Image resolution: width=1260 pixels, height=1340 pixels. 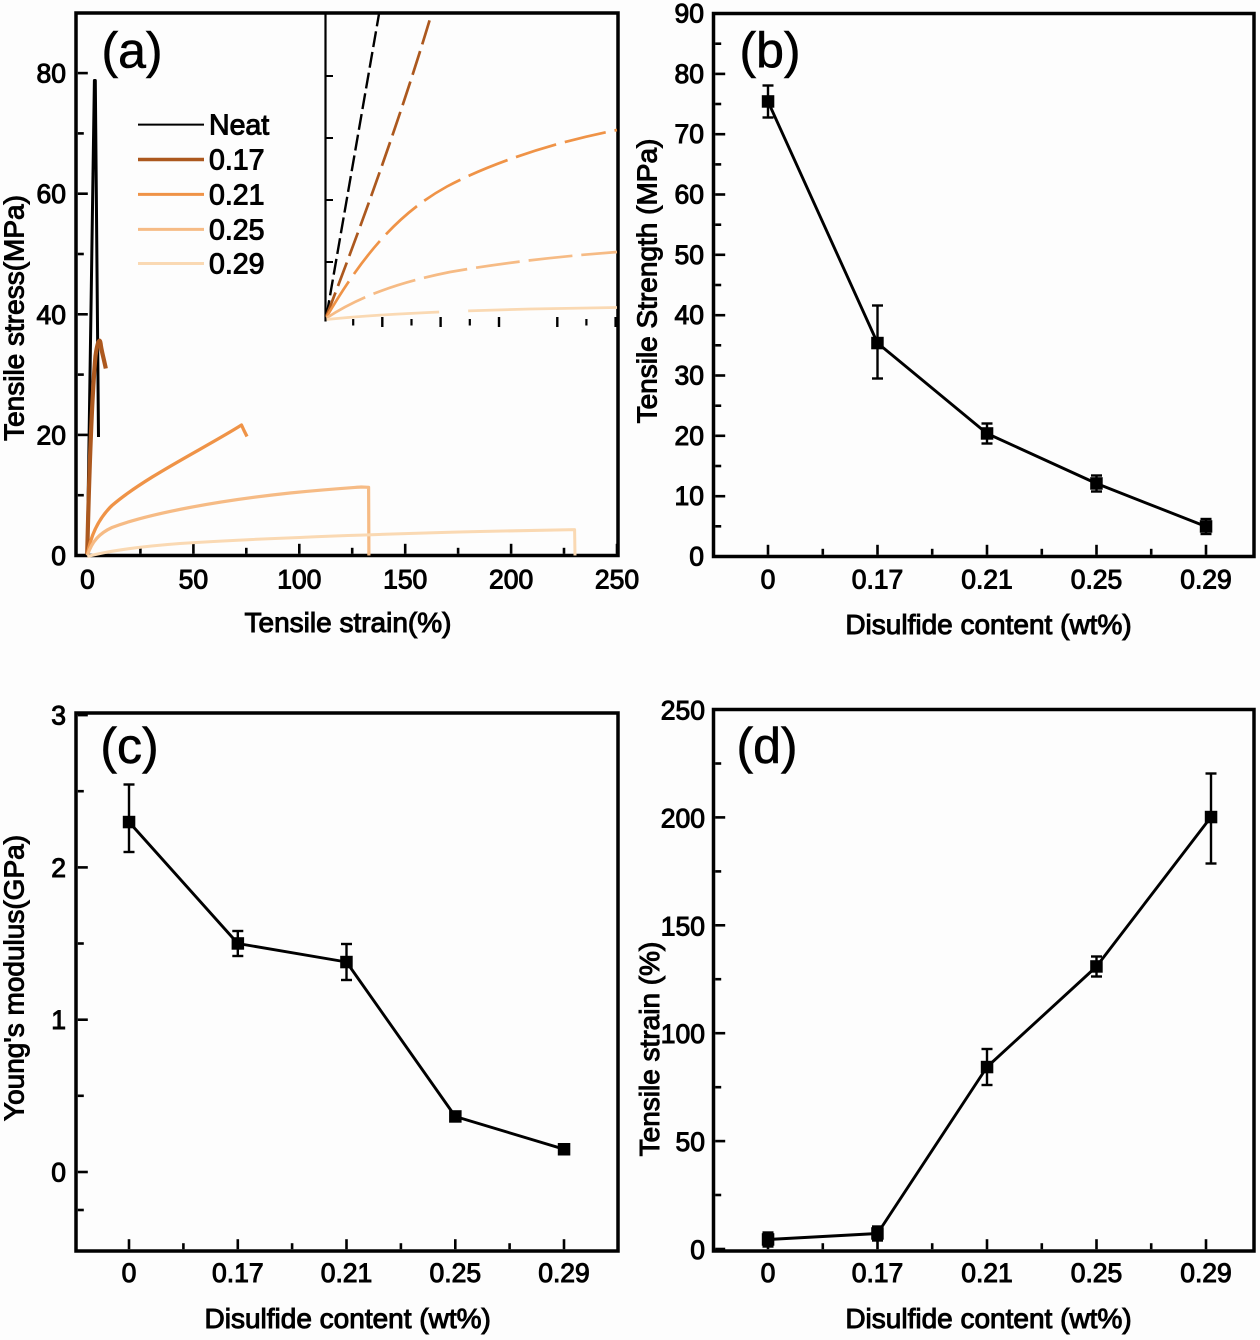 I want to click on svg-text: (b), so click(x=769, y=51).